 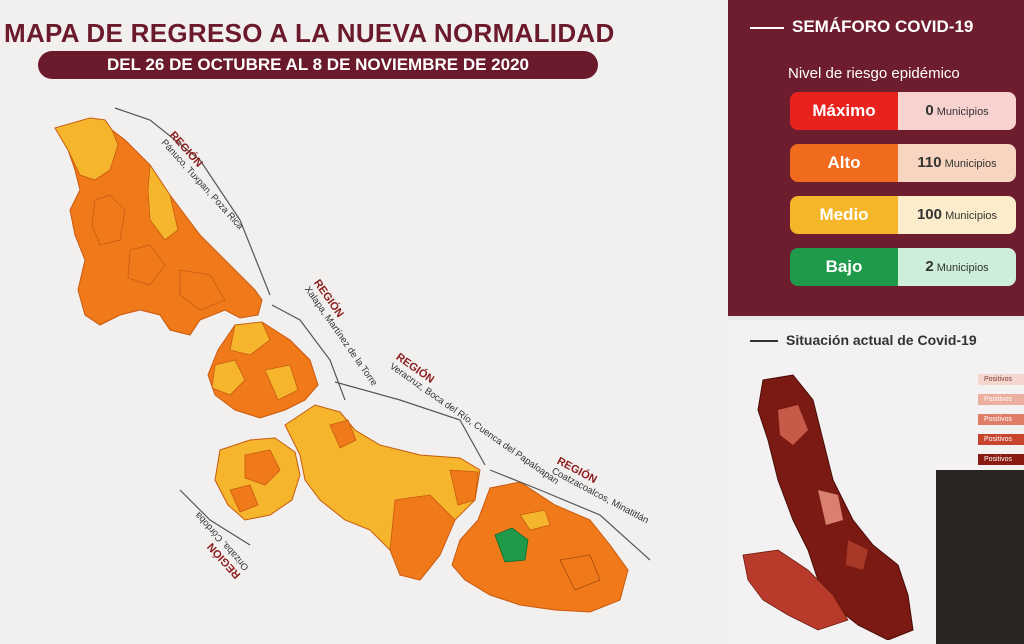 What do you see at coordinates (874, 73) in the screenshot?
I see `risk-level-label: Nivel de riesgo epidémico` at bounding box center [874, 73].